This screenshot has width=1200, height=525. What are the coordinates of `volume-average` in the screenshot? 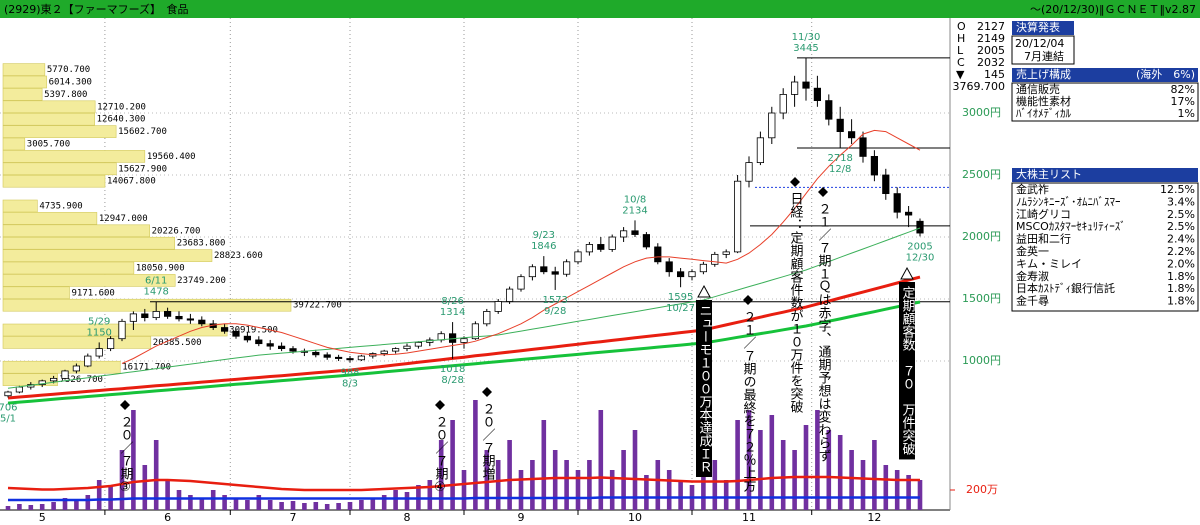 It's located at (464, 499).